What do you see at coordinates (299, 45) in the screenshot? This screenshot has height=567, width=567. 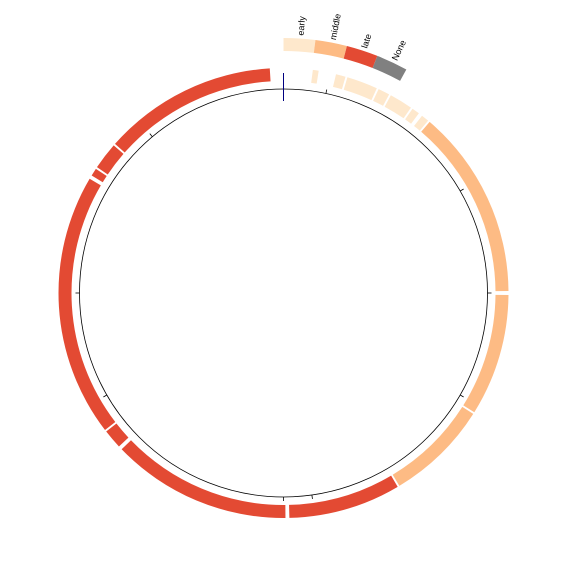 I see `legend-swatch-early` at bounding box center [299, 45].